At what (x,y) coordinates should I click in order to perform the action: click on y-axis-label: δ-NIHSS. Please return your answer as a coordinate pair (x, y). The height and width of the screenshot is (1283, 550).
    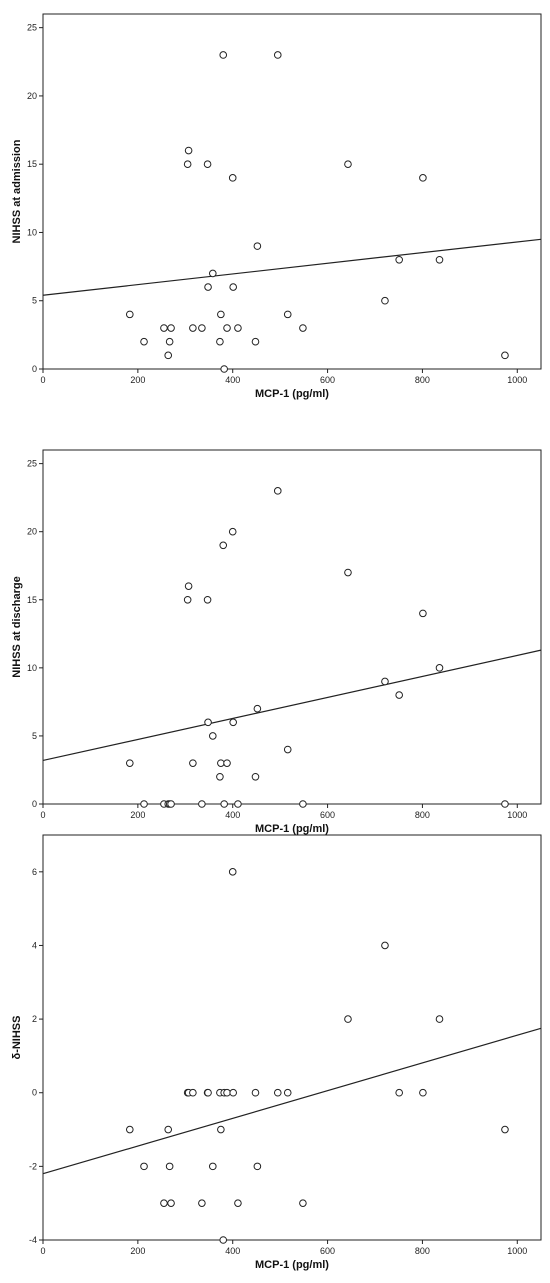
    Looking at the image, I should click on (17, 1038).